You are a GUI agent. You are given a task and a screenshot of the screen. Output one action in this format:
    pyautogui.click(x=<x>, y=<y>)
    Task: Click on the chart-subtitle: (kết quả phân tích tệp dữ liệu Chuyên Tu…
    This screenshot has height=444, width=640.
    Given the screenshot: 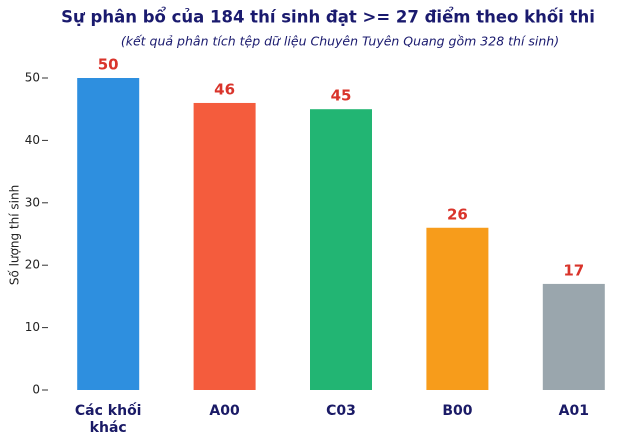 What is the action you would take?
    pyautogui.click(x=340, y=41)
    